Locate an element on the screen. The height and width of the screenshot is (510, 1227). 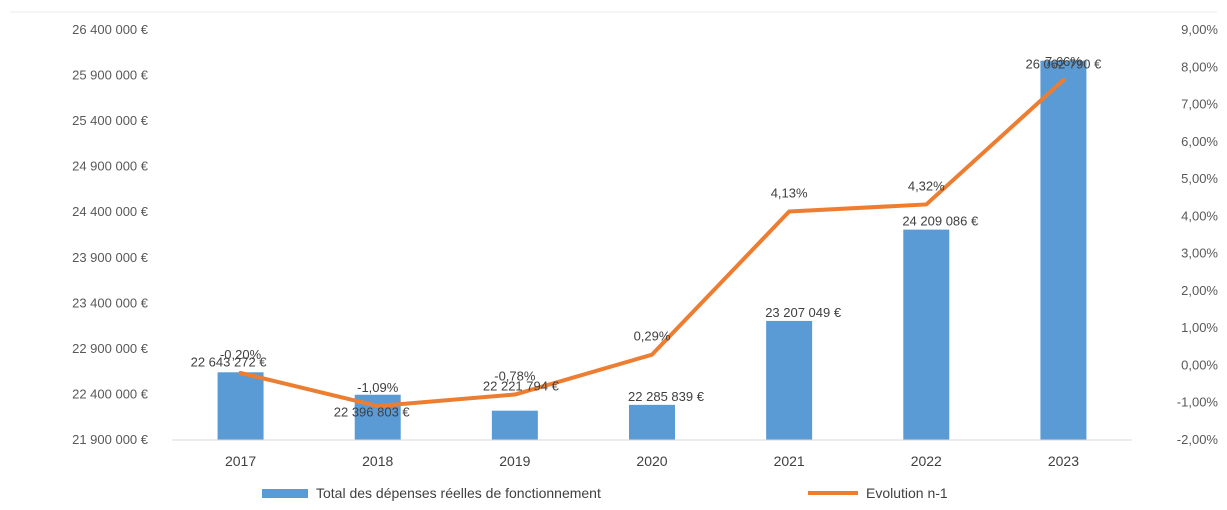
left-axis-tick-label: 26 400 000 € is located at coordinates (110, 29).